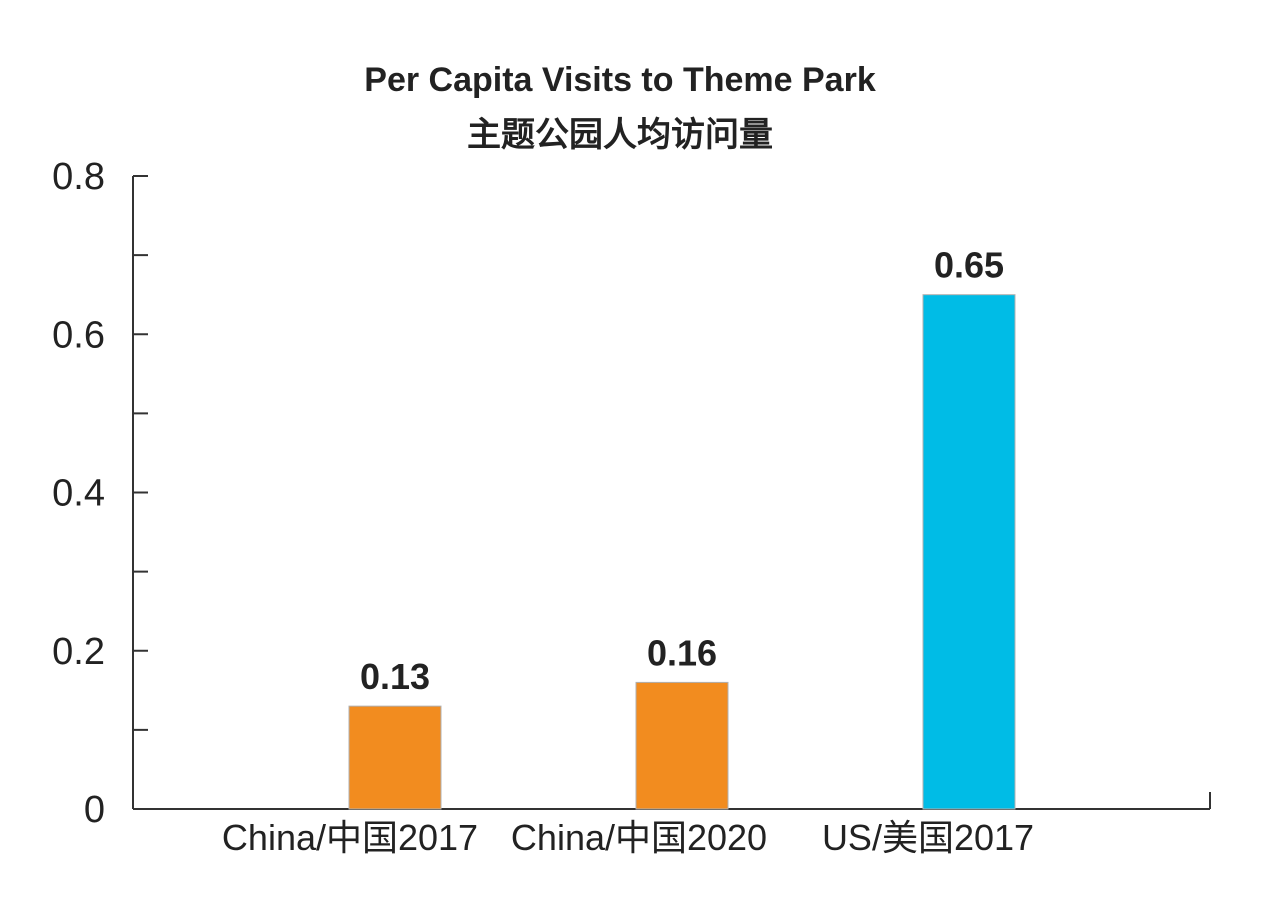 Image resolution: width=1280 pixels, height=915 pixels. Describe the element at coordinates (78, 177) in the screenshot. I see `y-tick-label: 0.8` at that location.